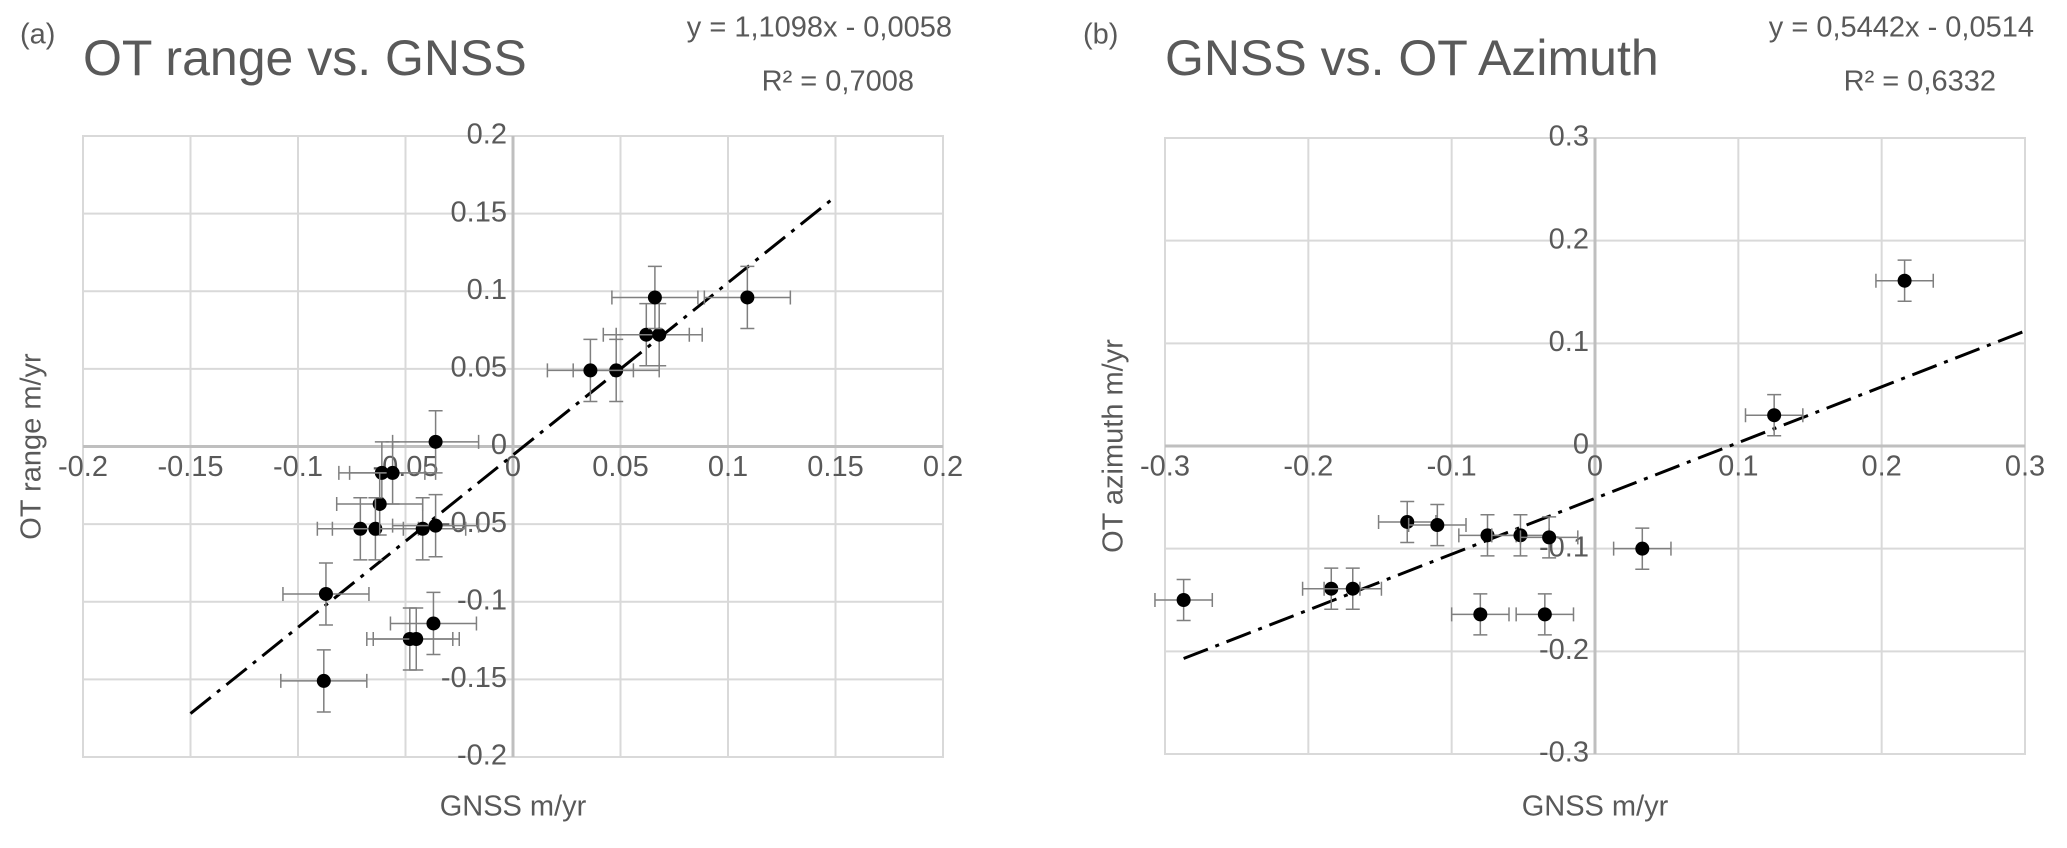  What do you see at coordinates (37, 35) in the screenshot?
I see `panel-label: (a)` at bounding box center [37, 35].